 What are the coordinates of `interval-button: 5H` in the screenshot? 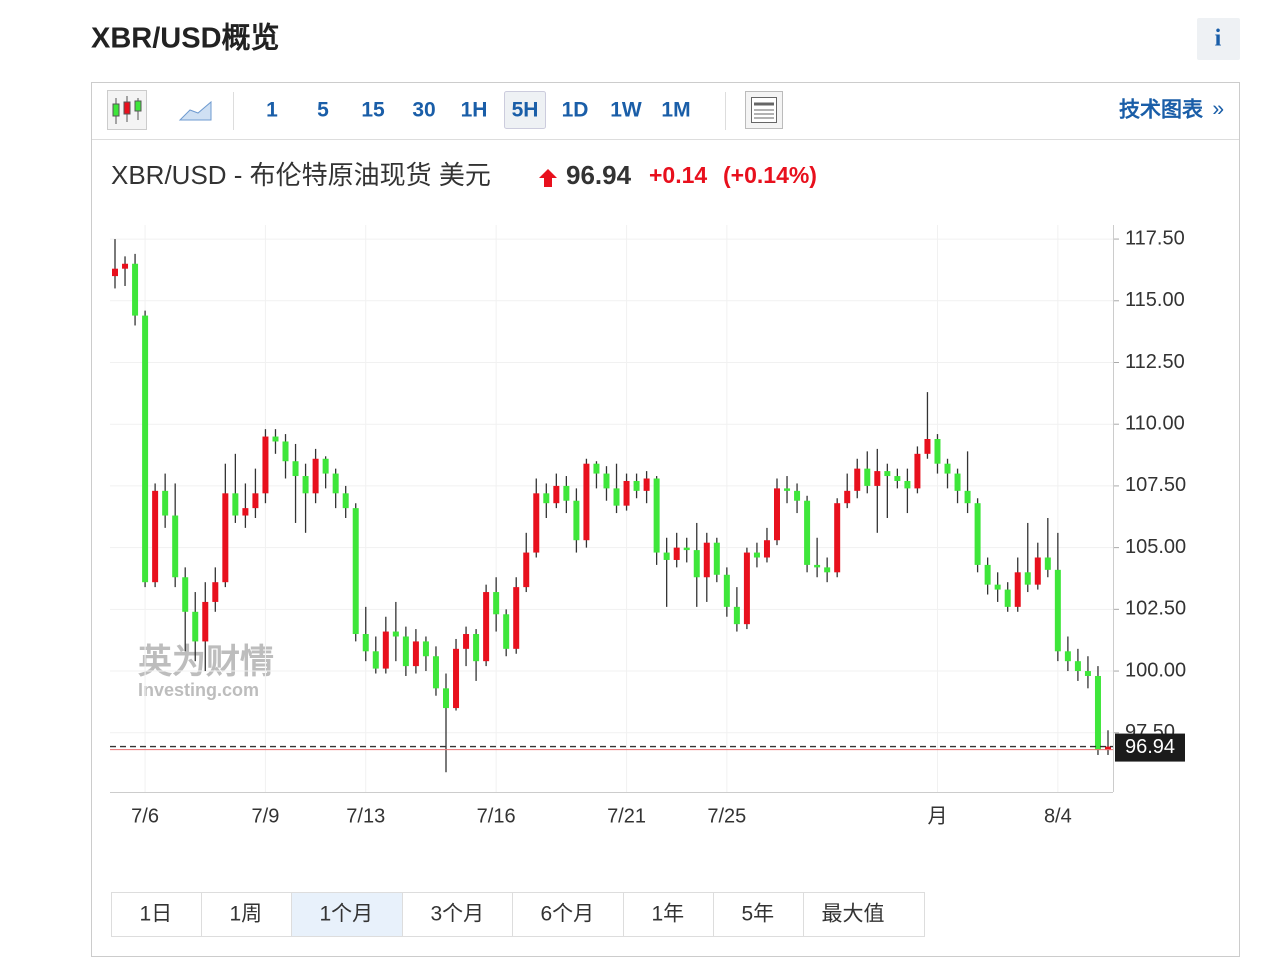 It's located at (525, 110).